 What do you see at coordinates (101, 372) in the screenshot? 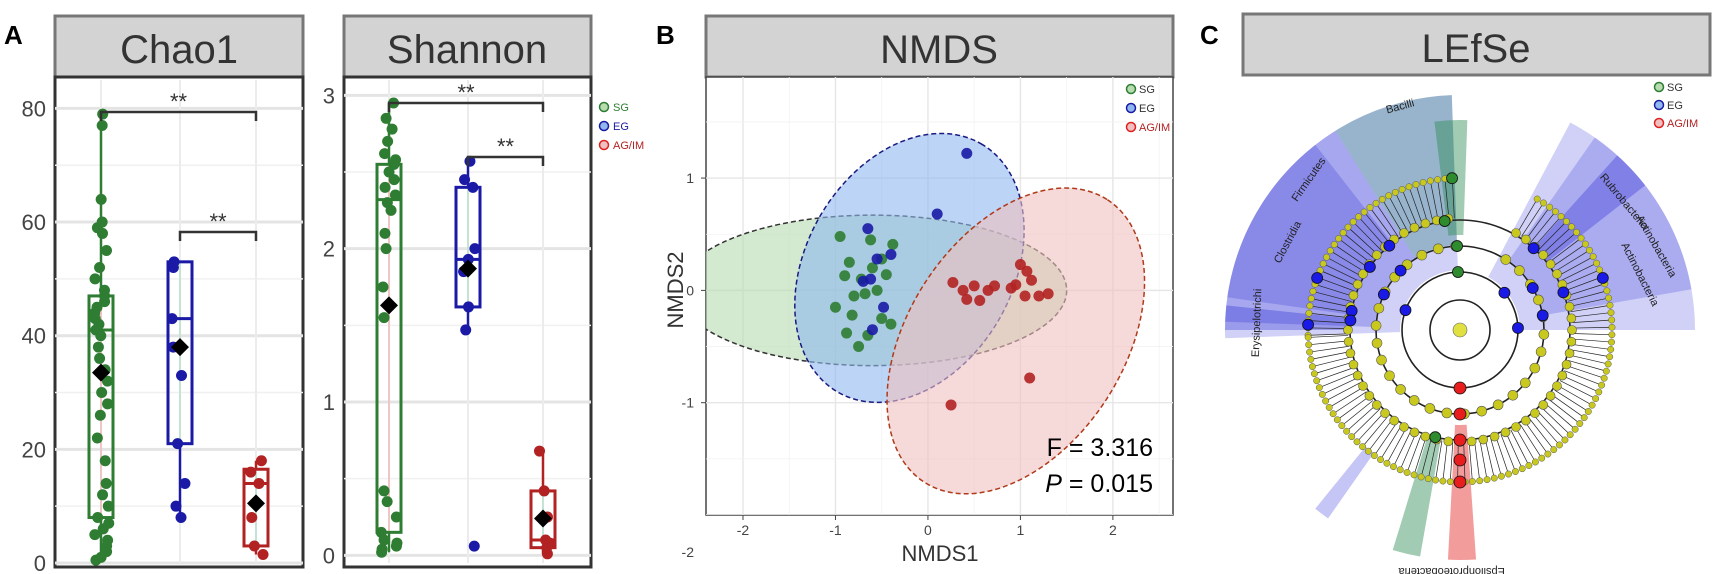
I see `chao1-mean-marker` at bounding box center [101, 372].